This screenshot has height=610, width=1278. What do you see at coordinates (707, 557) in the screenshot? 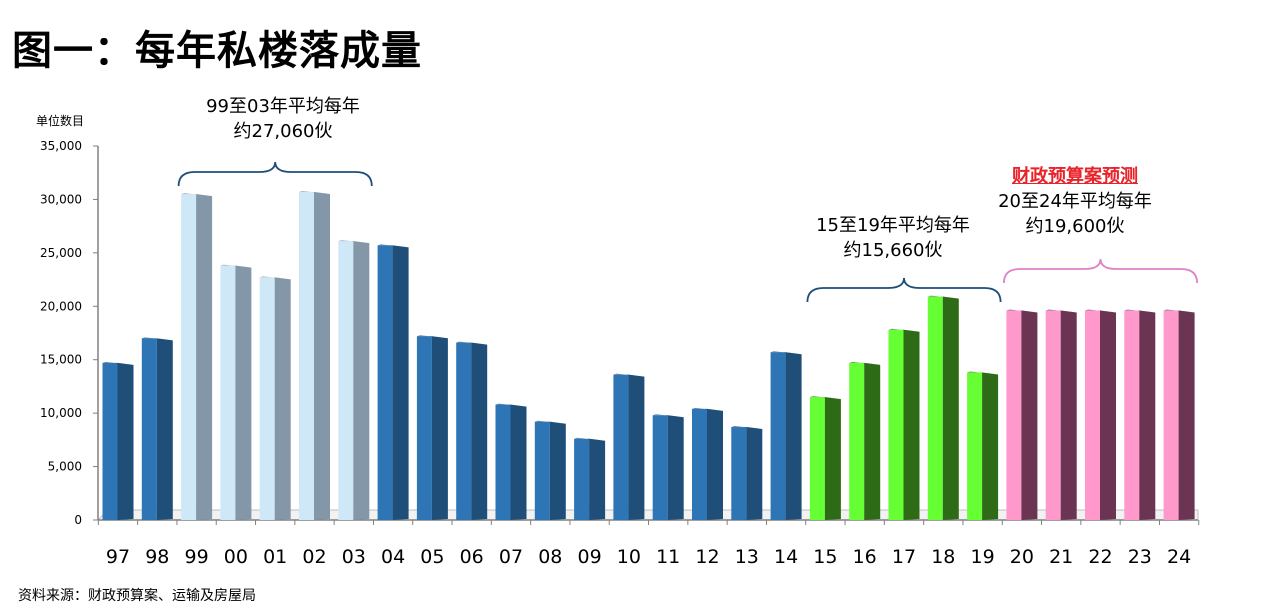
I see `x-tick-label: 12` at bounding box center [707, 557].